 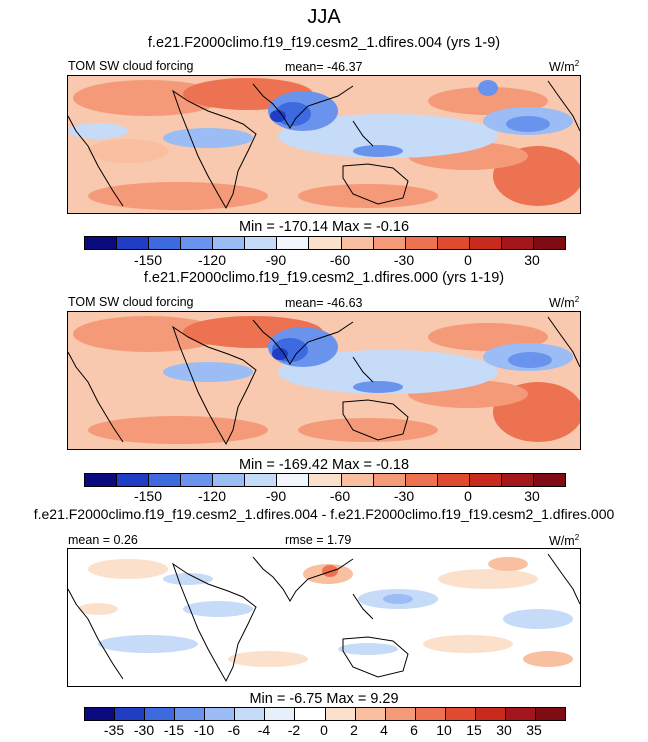 What do you see at coordinates (324, 699) in the screenshot?
I see `panel3-minmax: Min = -6.75 Max = 9.29` at bounding box center [324, 699].